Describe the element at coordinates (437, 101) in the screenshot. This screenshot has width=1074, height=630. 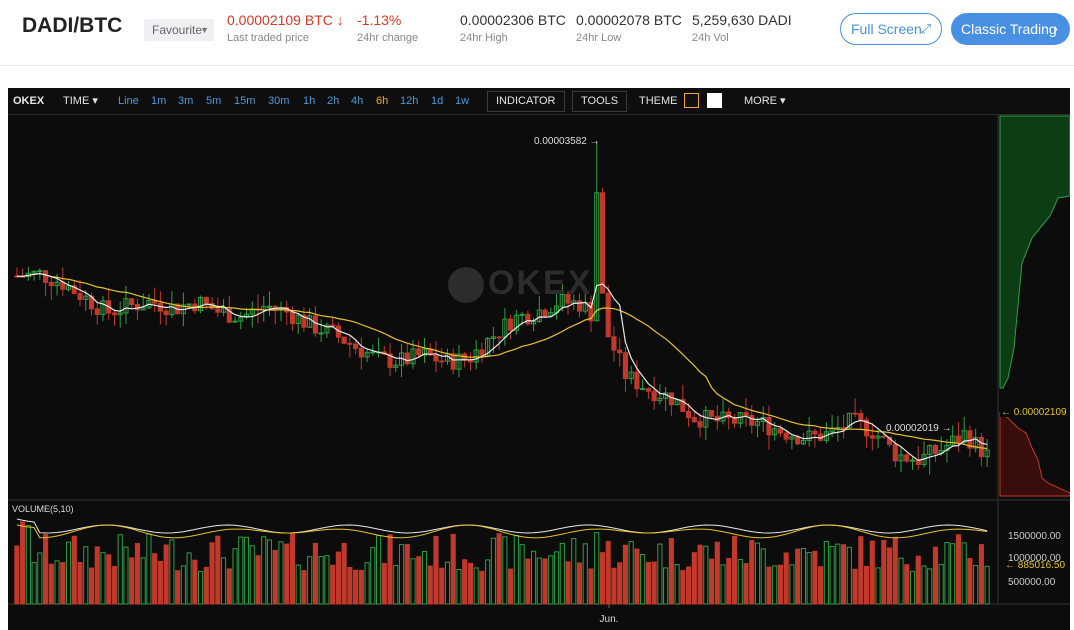
I see `interval-1d: 1d` at that location.